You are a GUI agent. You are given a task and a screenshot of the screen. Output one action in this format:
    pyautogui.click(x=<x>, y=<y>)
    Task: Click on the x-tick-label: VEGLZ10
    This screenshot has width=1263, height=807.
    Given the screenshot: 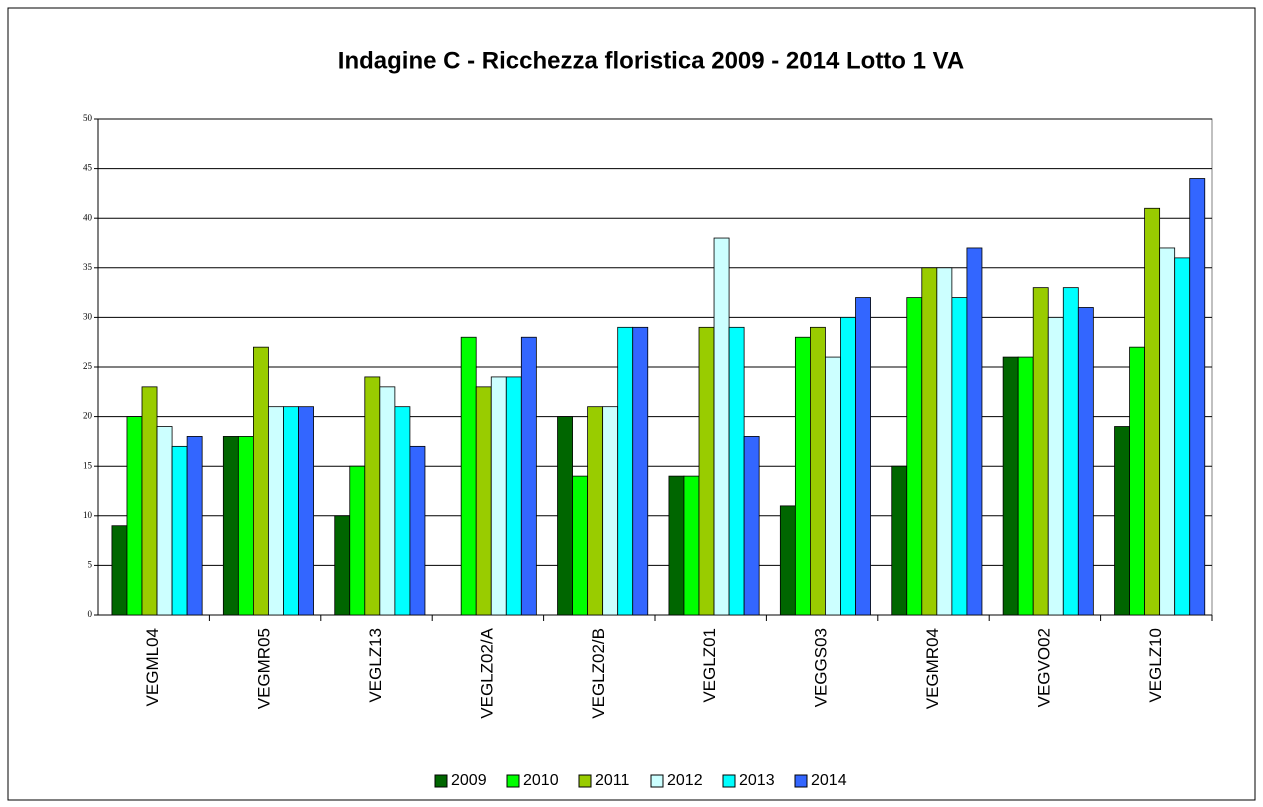 What is the action you would take?
    pyautogui.click(x=1155, y=665)
    